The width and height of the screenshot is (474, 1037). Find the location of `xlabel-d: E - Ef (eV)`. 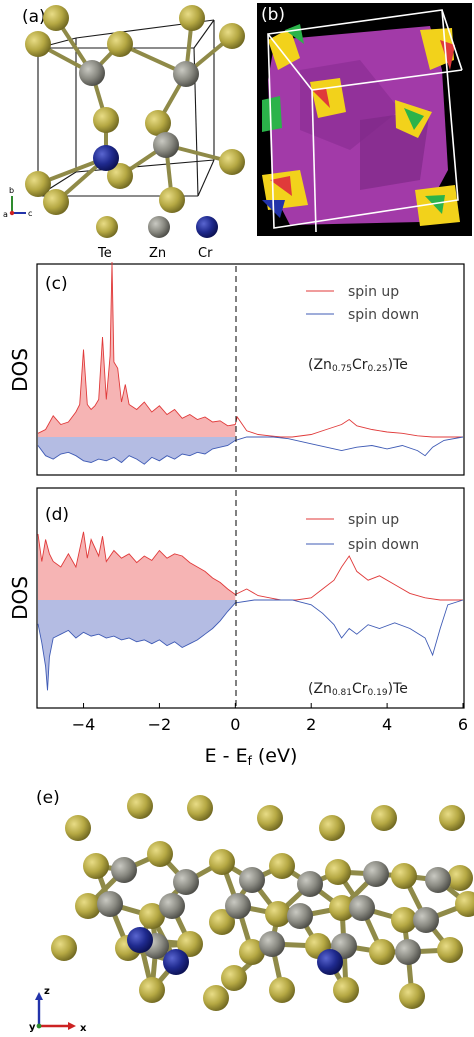

xlabel-d: E - Ef (eV) is located at coordinates (251, 756).